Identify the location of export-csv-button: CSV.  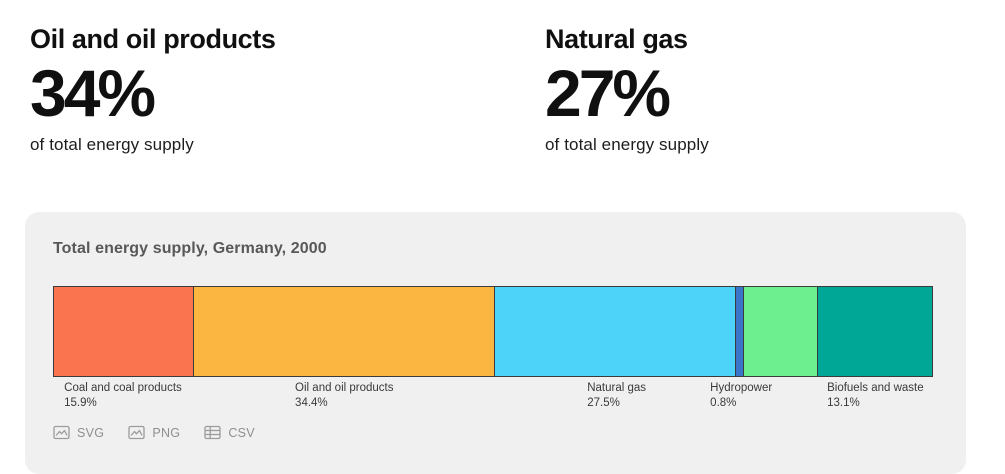
(229, 432).